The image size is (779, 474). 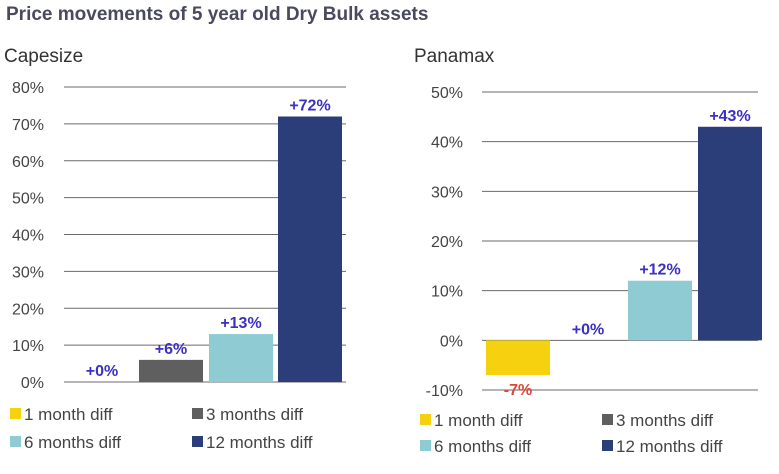 What do you see at coordinates (32, 383) in the screenshot?
I see `capesize-y-tick-label: 0%` at bounding box center [32, 383].